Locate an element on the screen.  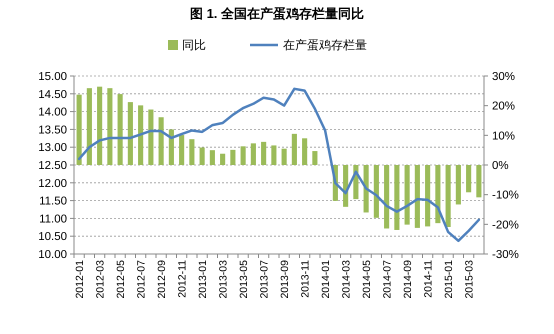
x-tick-label: 2012-07 is located at coordinates (141, 279).